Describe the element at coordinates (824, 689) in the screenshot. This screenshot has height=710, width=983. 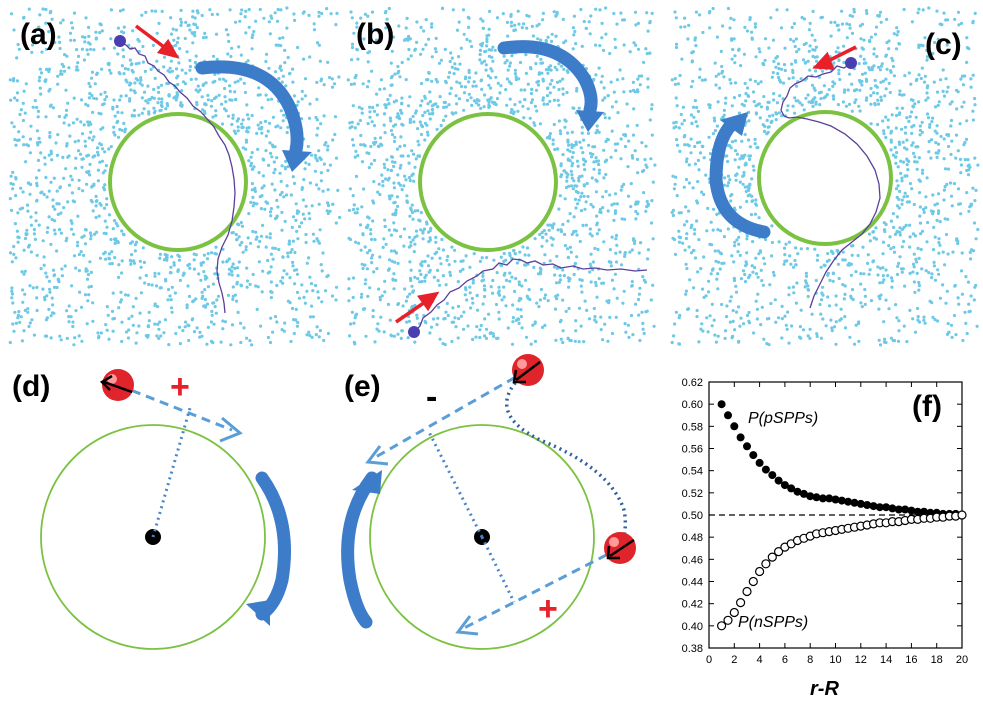
I see `x-axis-title: r-R` at that location.